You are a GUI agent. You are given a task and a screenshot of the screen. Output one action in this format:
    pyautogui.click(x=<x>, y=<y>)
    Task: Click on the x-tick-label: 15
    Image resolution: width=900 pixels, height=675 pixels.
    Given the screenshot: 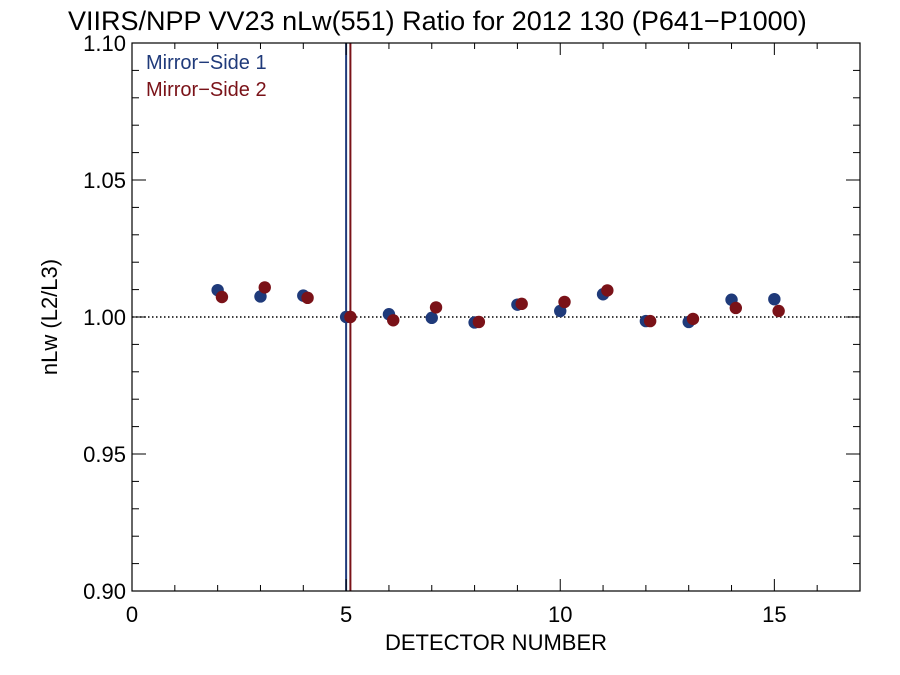 What is the action you would take?
    pyautogui.click(x=774, y=614)
    